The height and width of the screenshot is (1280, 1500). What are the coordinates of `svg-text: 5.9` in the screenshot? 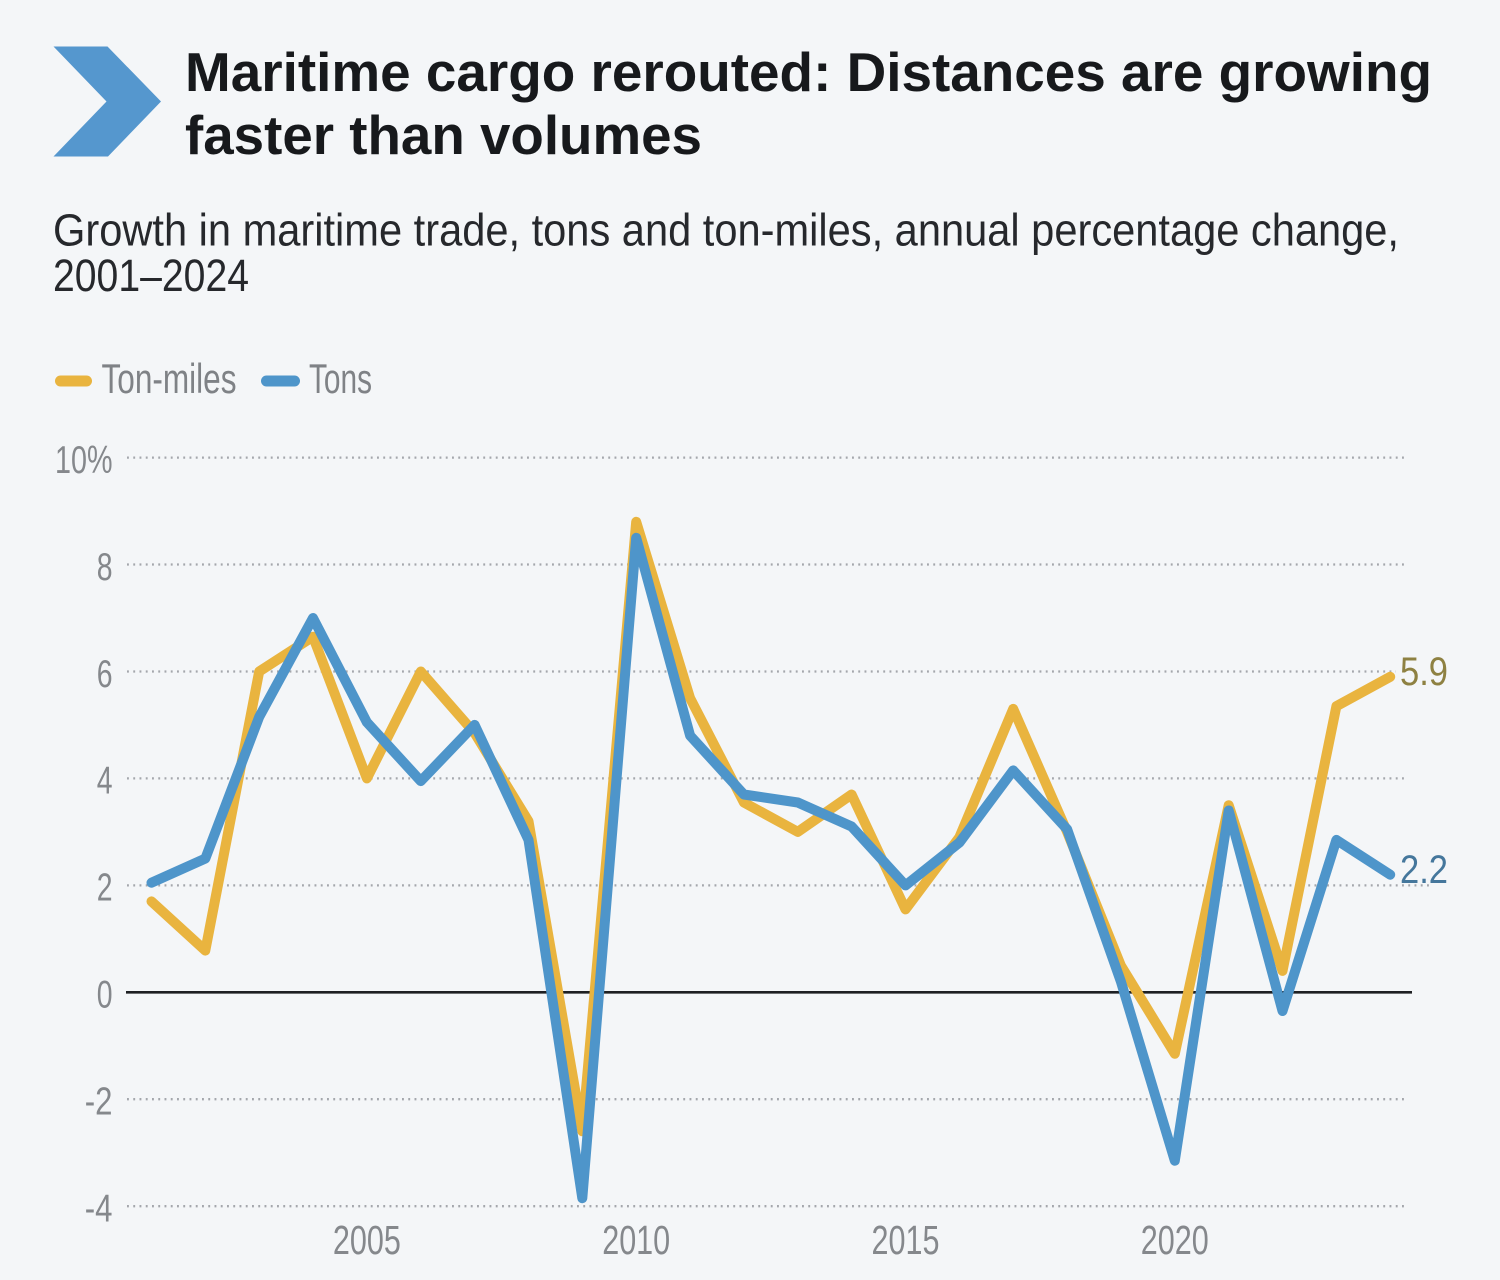 It's located at (1424, 672).